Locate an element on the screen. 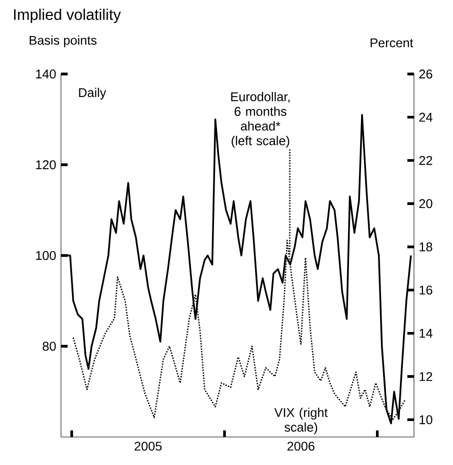 The height and width of the screenshot is (465, 453). y2-tick-label: 18 is located at coordinates (426, 247).